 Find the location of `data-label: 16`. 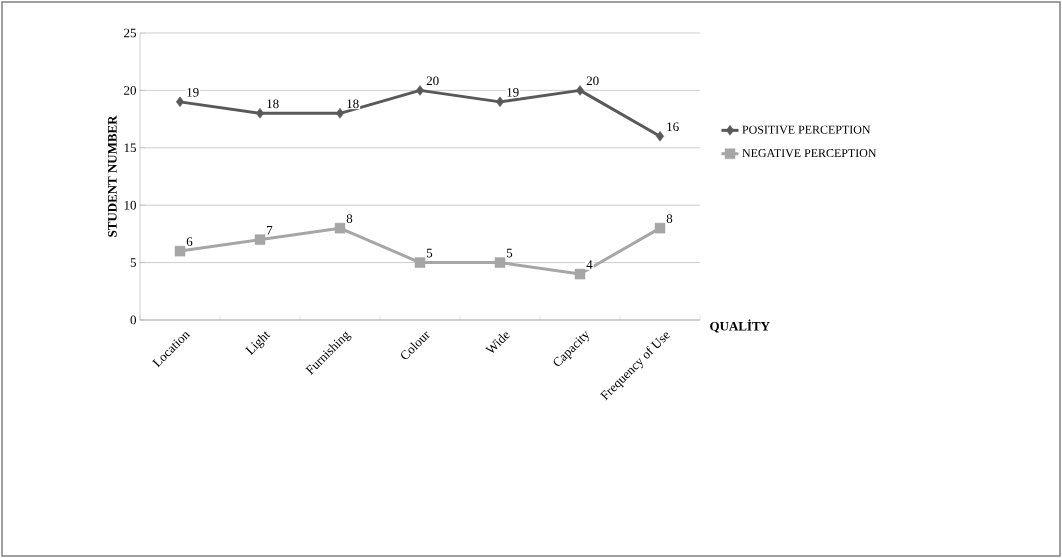

data-label: 16 is located at coordinates (673, 127).